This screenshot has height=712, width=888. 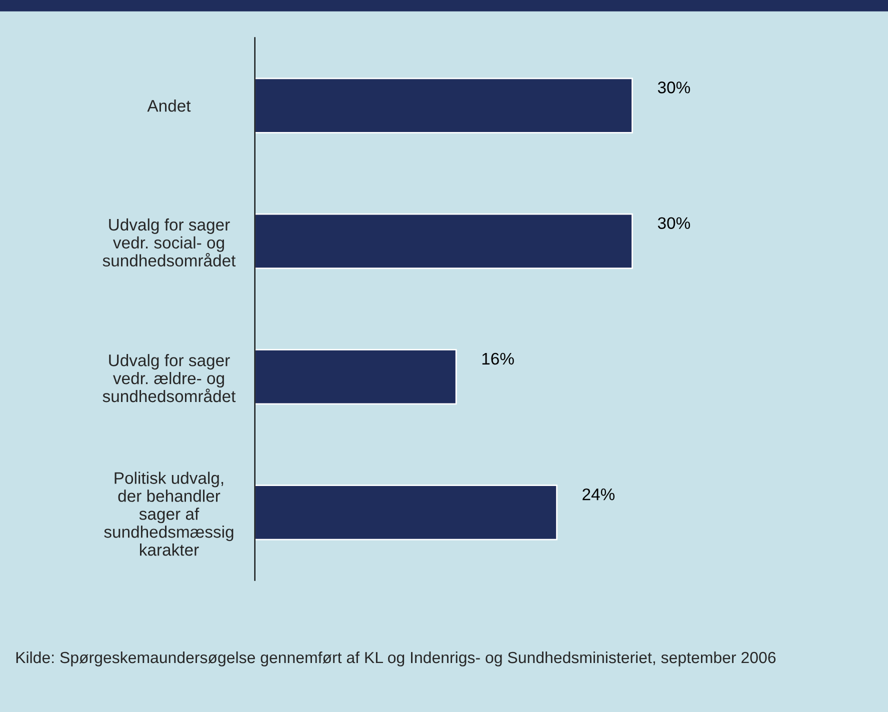 What do you see at coordinates (396, 658) in the screenshot?
I see `text: Kilde: Spørgeskemaundersøgelse gennemført af KL og Indenrigs- og Sundhedsministeriet, september 2006` at bounding box center [396, 658].